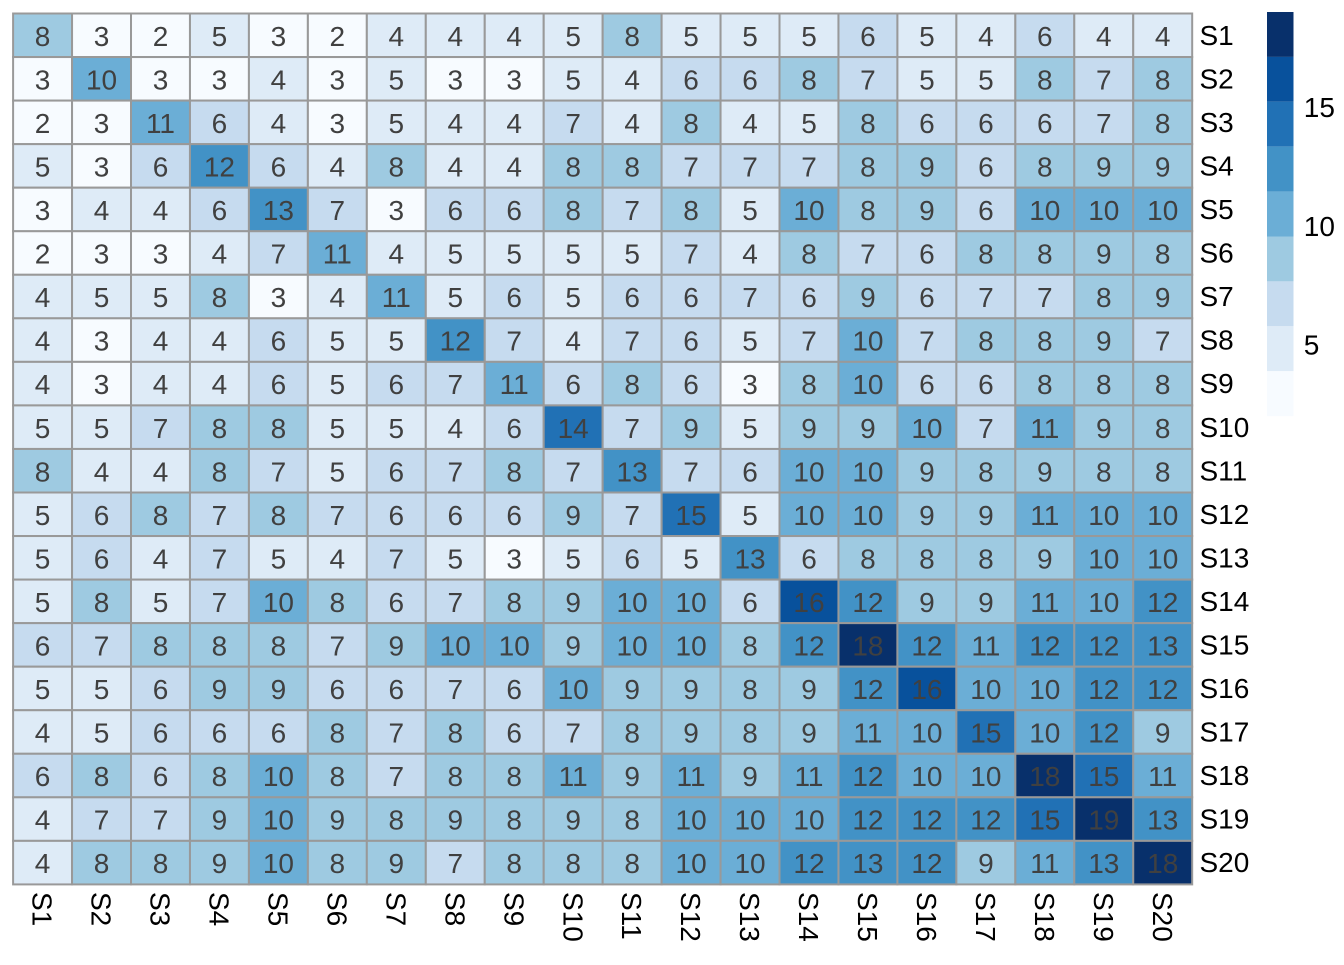 This screenshot has height=965, width=1344. Describe the element at coordinates (749, 917) in the screenshot. I see `svg-text: S13` at that location.